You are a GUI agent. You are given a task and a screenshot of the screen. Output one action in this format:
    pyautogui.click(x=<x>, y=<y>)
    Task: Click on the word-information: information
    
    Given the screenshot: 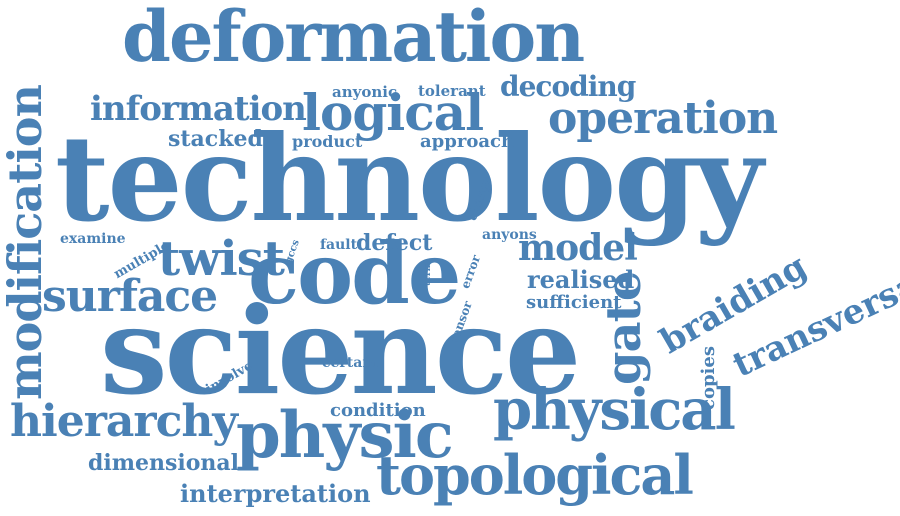 What is the action you would take?
    pyautogui.click(x=198, y=109)
    